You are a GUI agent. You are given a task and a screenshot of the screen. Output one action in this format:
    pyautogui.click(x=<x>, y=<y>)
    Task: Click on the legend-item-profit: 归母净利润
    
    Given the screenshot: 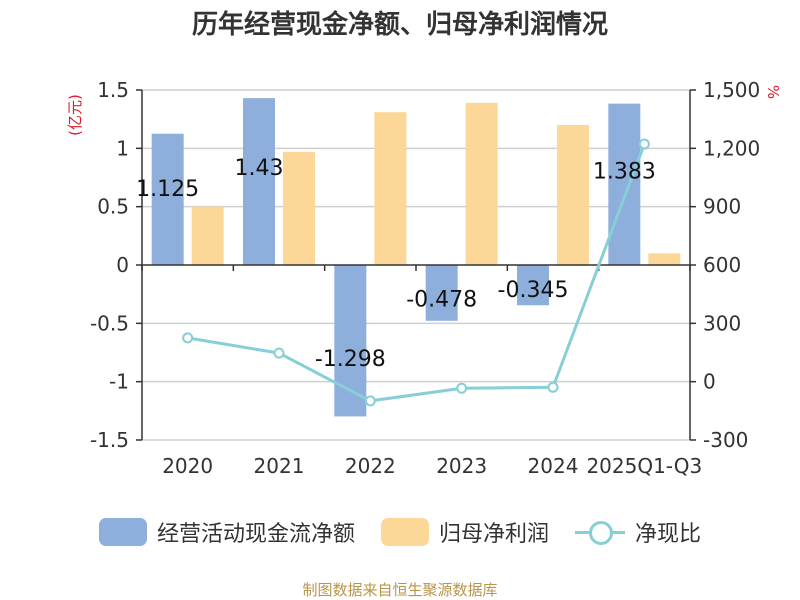 What is the action you would take?
    pyautogui.click(x=464, y=532)
    